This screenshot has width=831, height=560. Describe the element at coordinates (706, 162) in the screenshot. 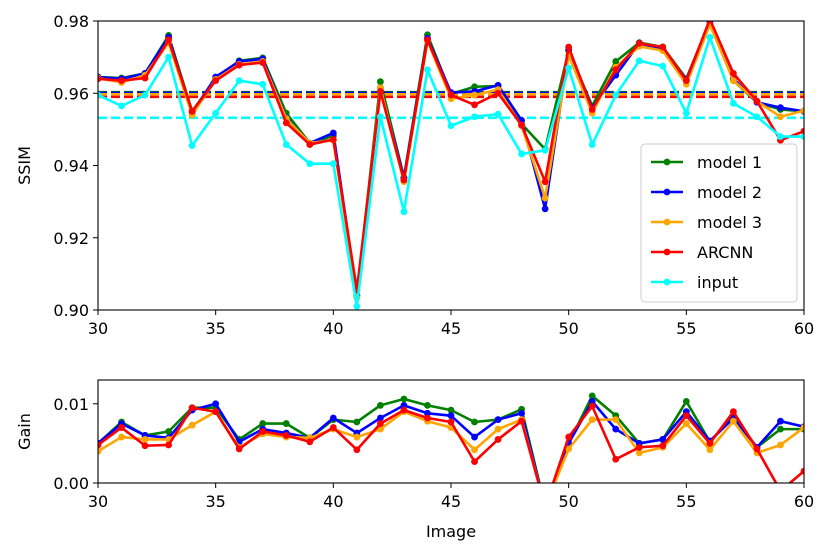

I see `legend-item: model 1` at that location.